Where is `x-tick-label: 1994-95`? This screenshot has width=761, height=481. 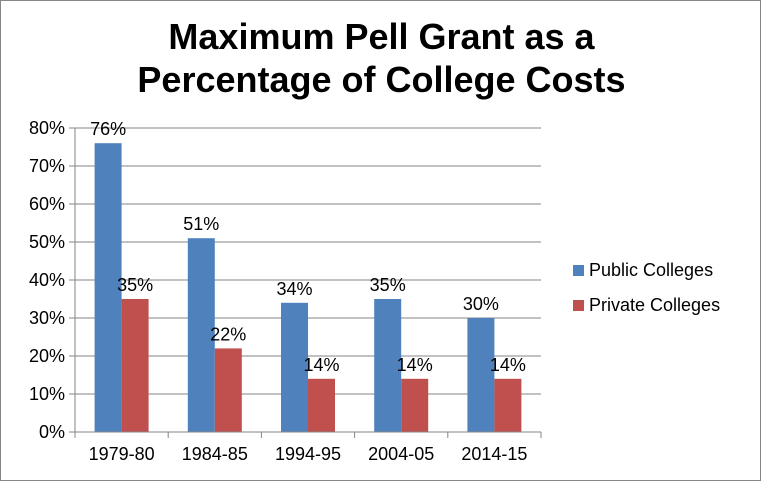 x-tick-label: 1994-95 is located at coordinates (308, 454).